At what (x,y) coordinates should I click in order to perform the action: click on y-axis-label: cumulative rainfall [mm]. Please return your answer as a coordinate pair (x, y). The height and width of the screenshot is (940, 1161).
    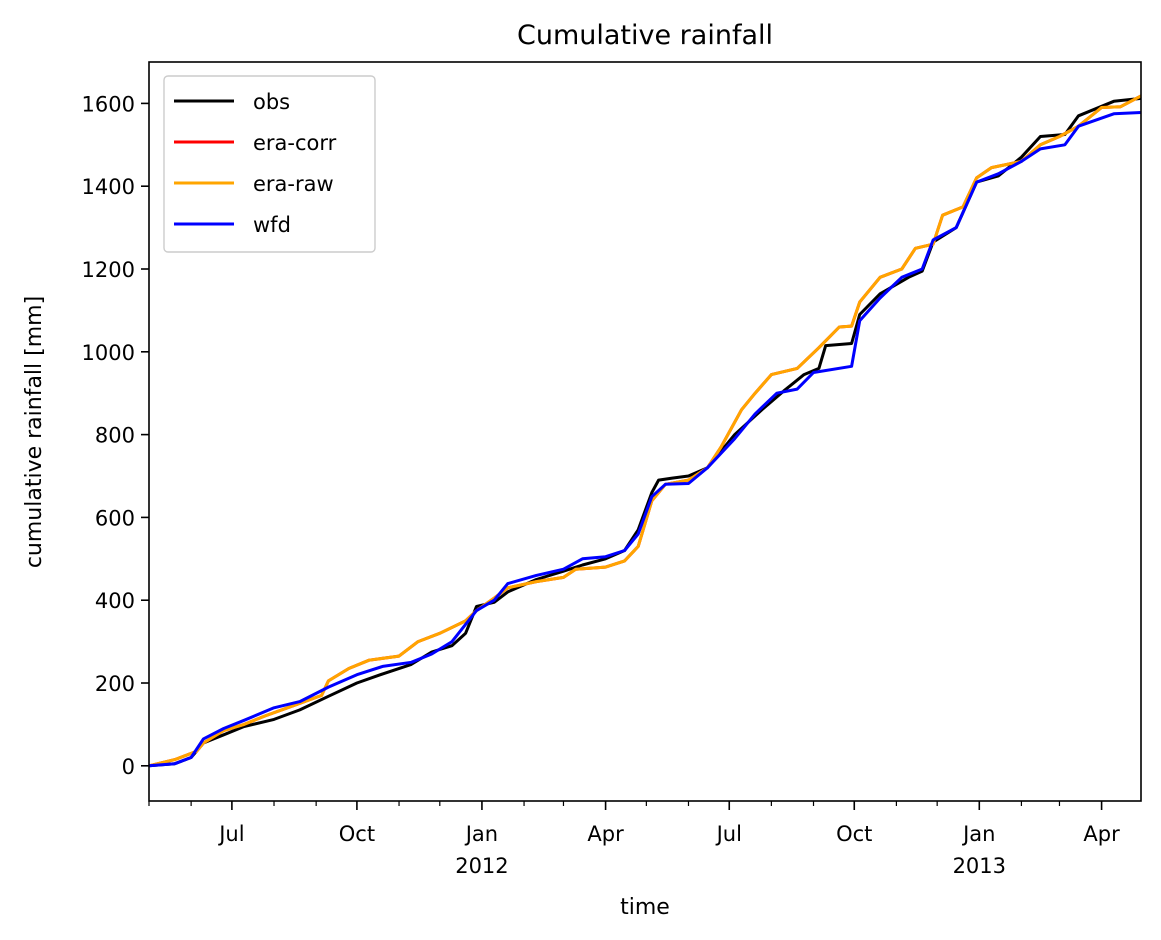
    Looking at the image, I should click on (34, 432).